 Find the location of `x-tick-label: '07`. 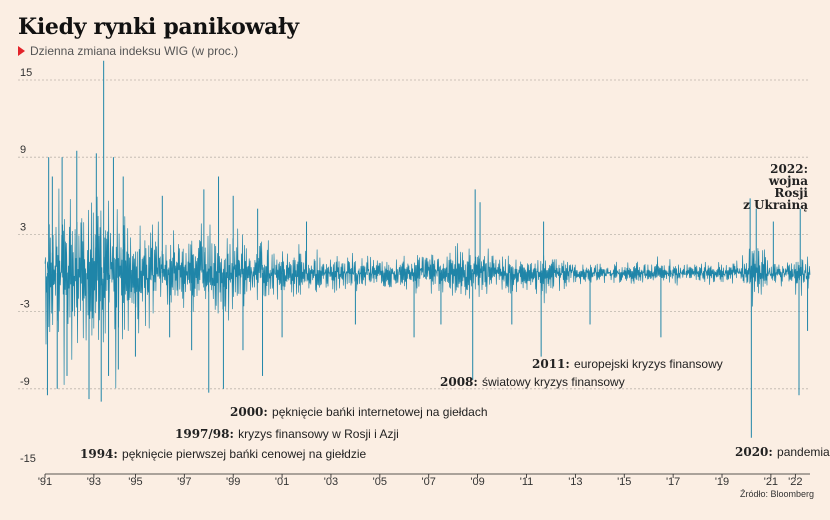

x-tick-label: '07 is located at coordinates (429, 482).